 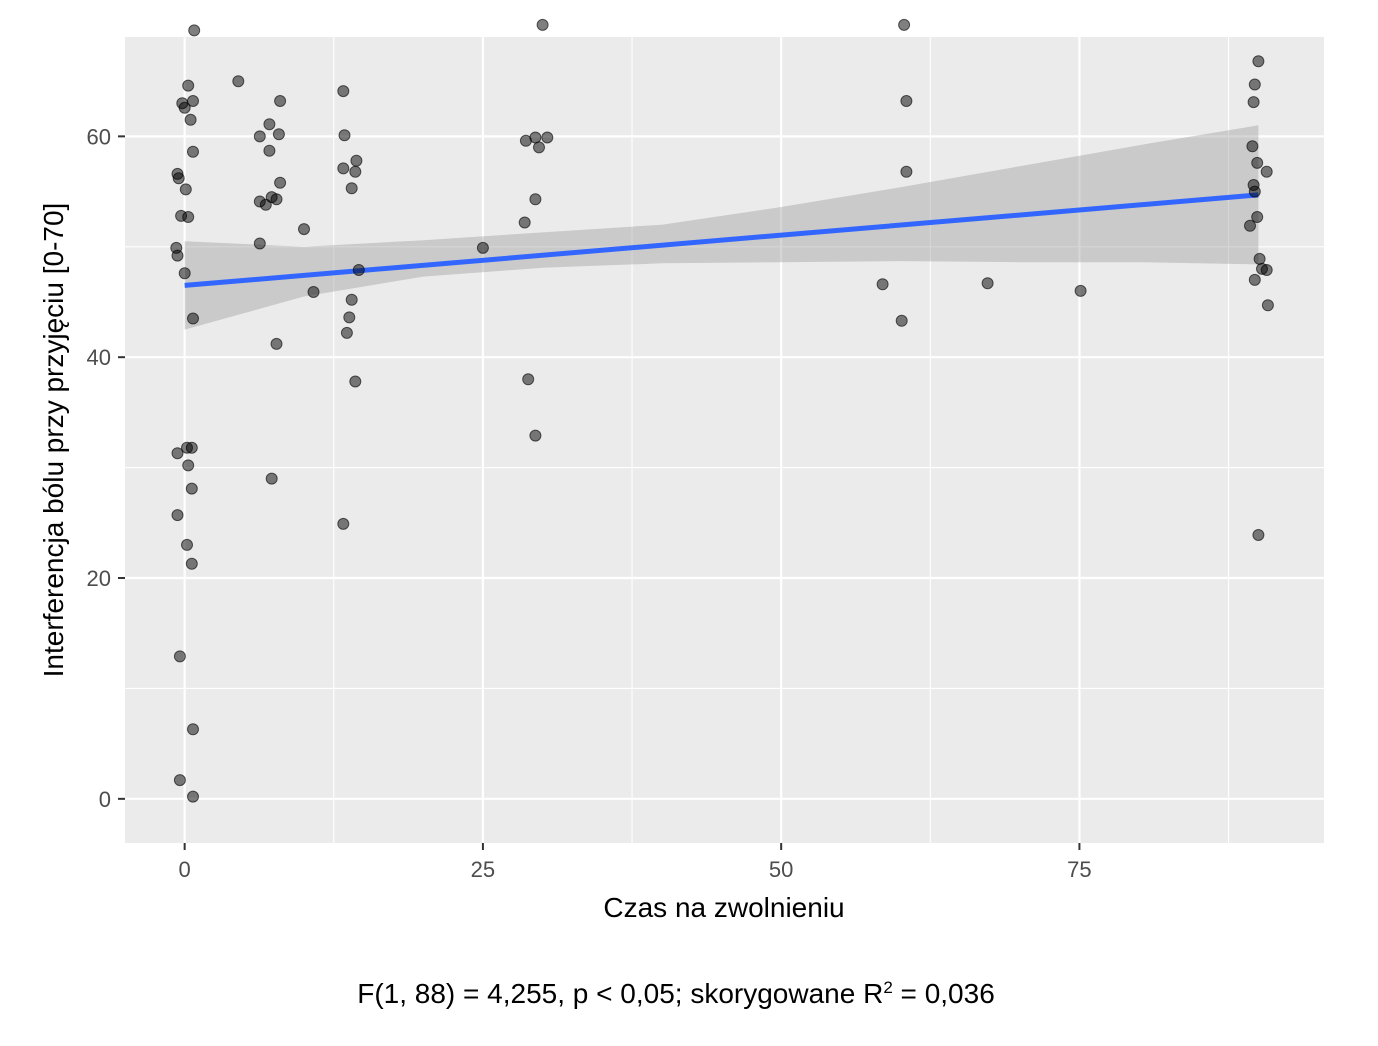 I want to click on x-axis-ticks: 0 25 50 75, so click(x=635, y=862).